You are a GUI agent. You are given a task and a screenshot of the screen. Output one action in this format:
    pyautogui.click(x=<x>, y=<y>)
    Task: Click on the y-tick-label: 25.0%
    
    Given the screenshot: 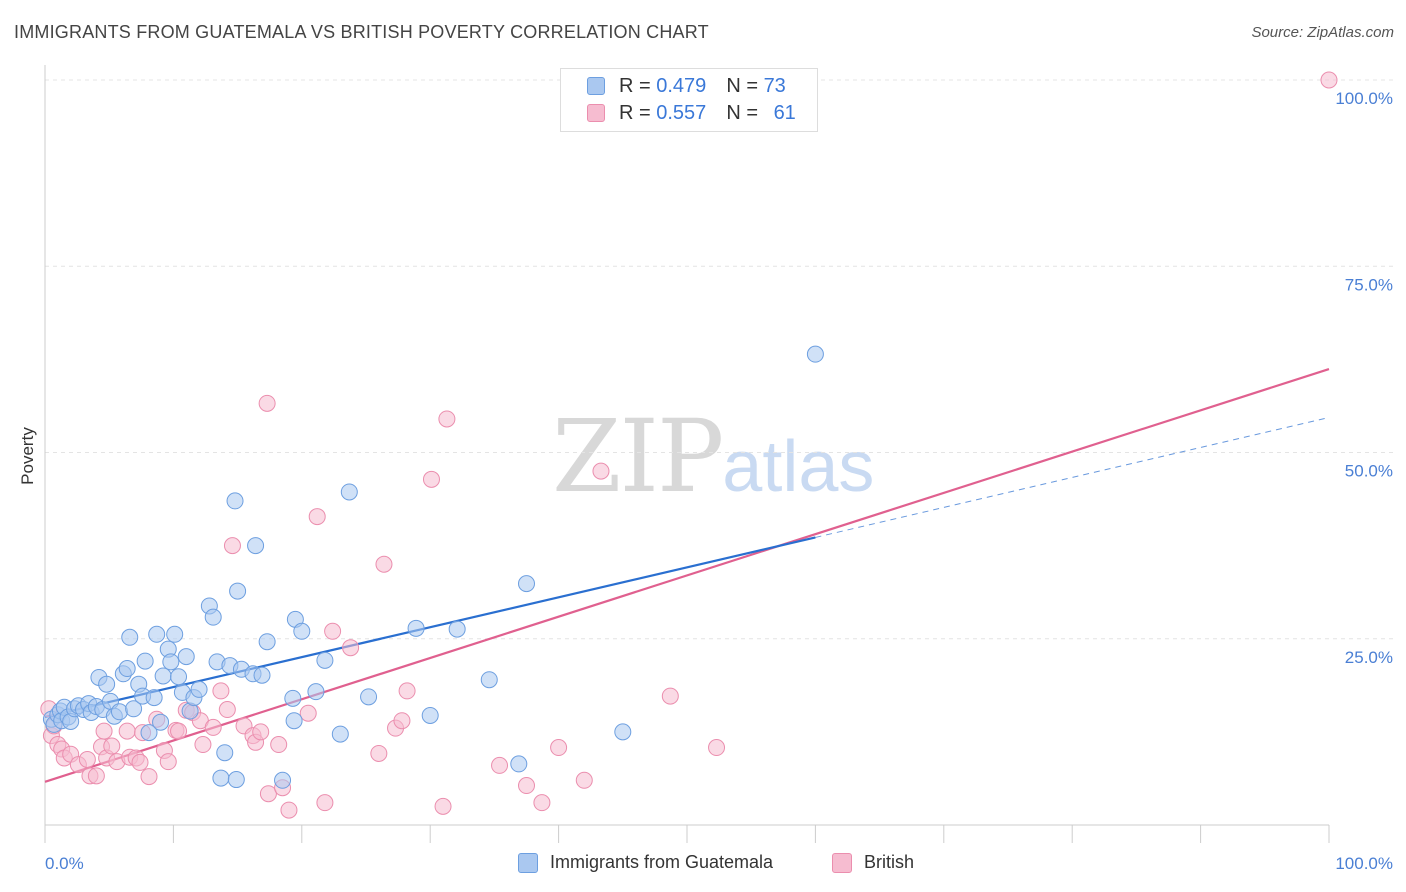 What is the action you would take?
    pyautogui.click(x=1369, y=657)
    